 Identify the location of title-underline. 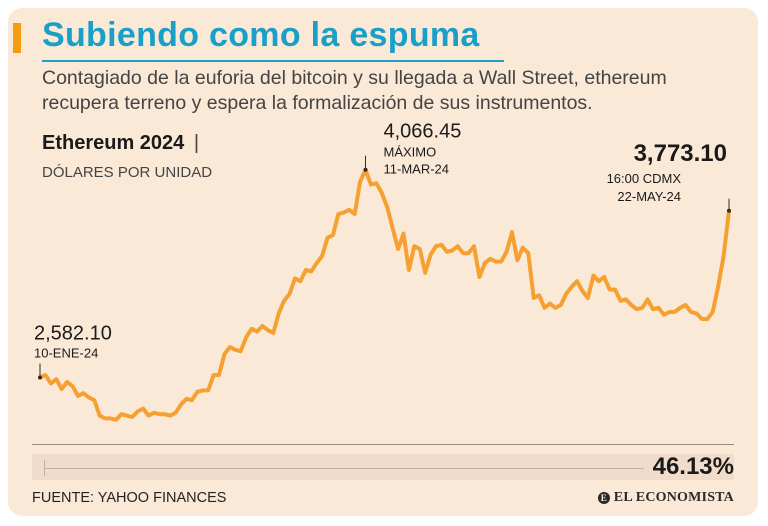
(273, 61).